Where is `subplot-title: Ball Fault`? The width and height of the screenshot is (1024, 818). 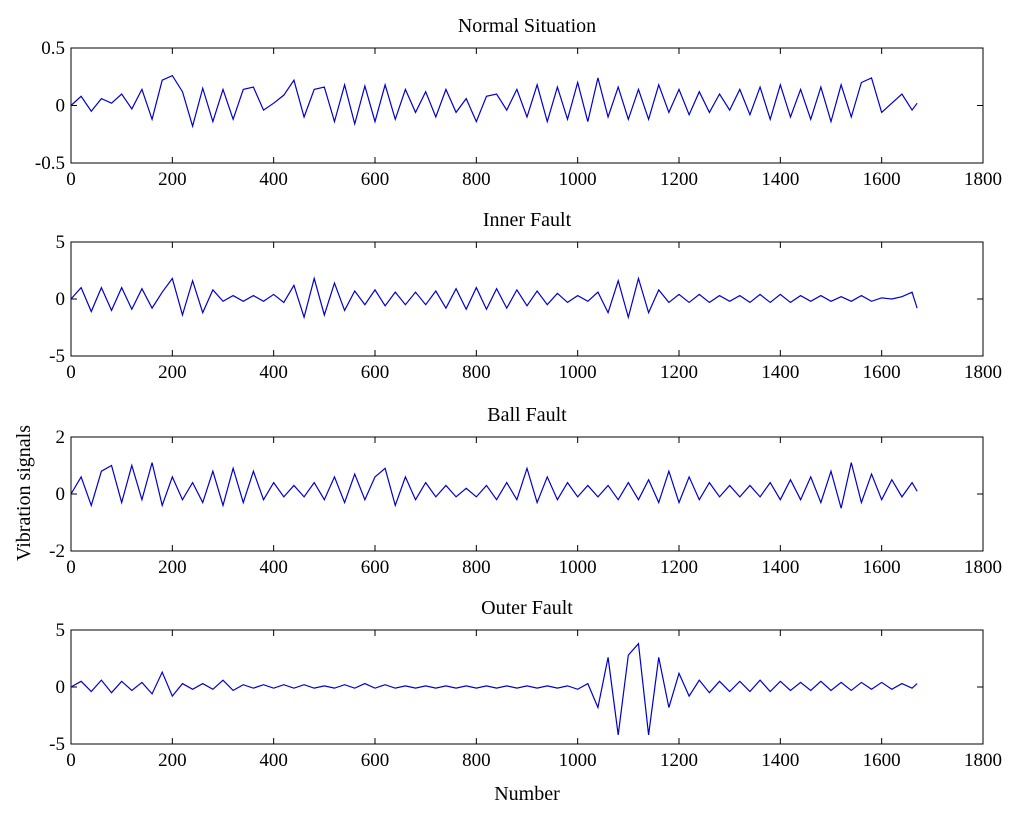 subplot-title: Ball Fault is located at coordinates (527, 415).